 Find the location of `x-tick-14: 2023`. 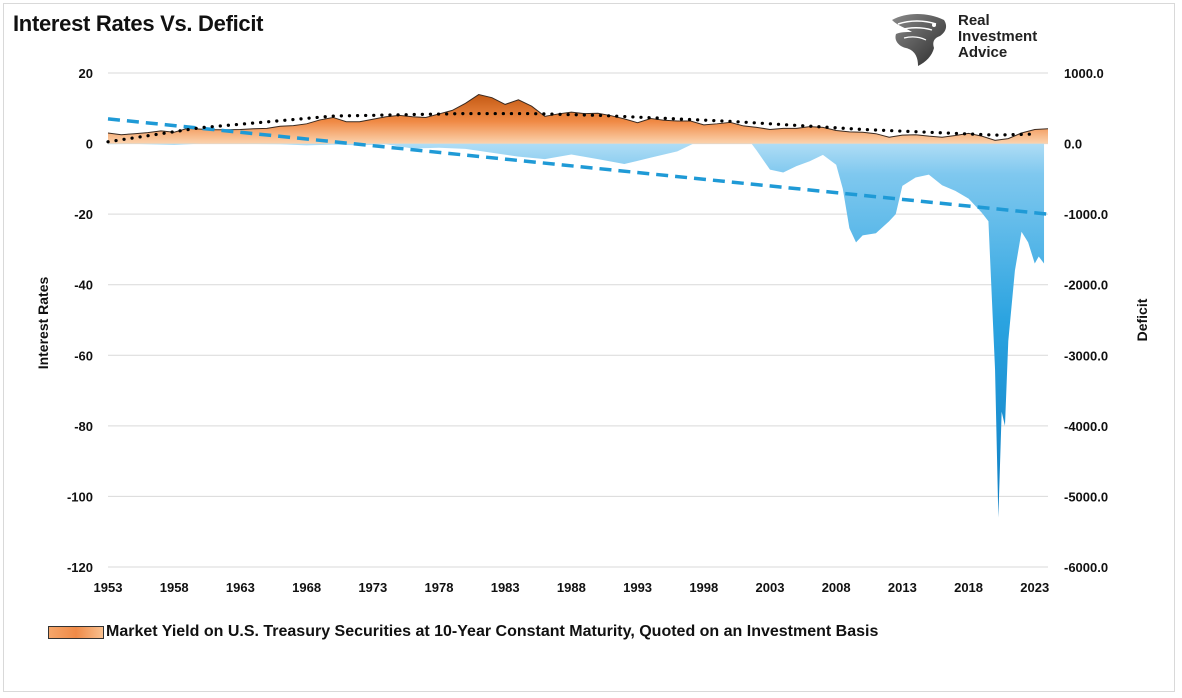

x-tick-14: 2023 is located at coordinates (1034, 587).